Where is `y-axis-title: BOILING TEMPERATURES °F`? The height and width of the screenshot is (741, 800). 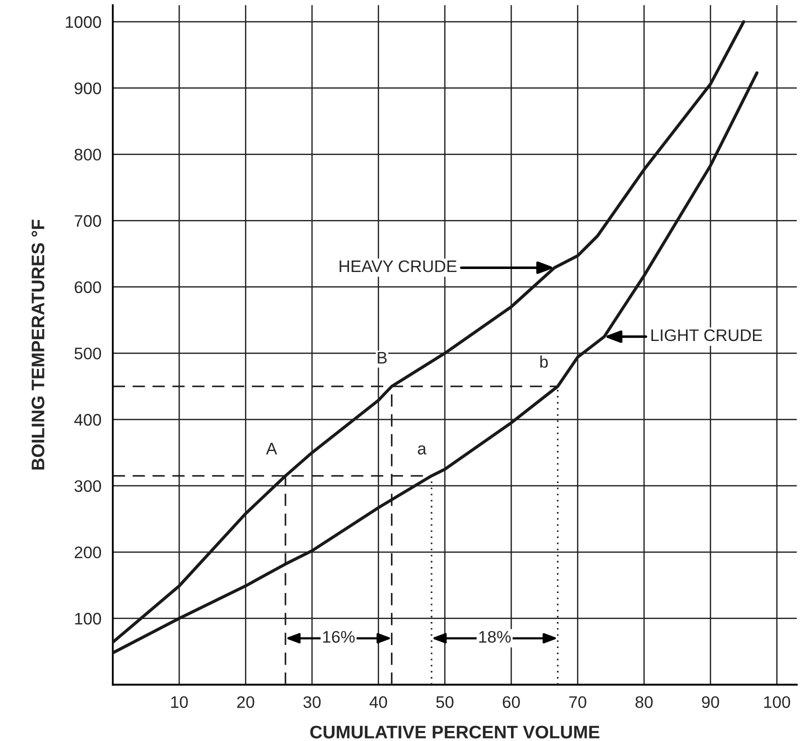
y-axis-title: BOILING TEMPERATURES °F is located at coordinates (38, 345).